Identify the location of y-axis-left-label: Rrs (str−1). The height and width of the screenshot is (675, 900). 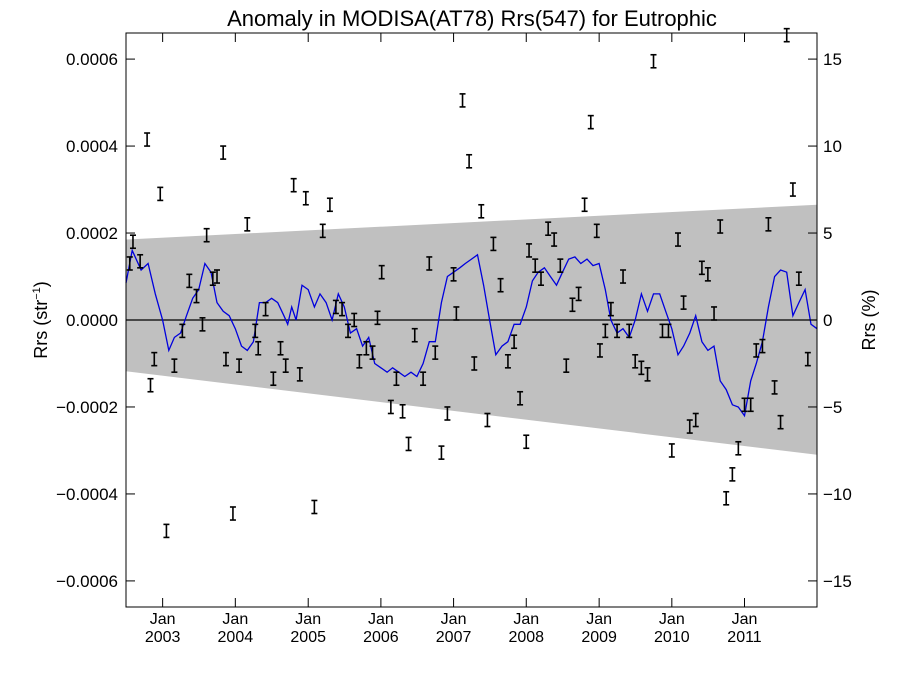
(41, 320).